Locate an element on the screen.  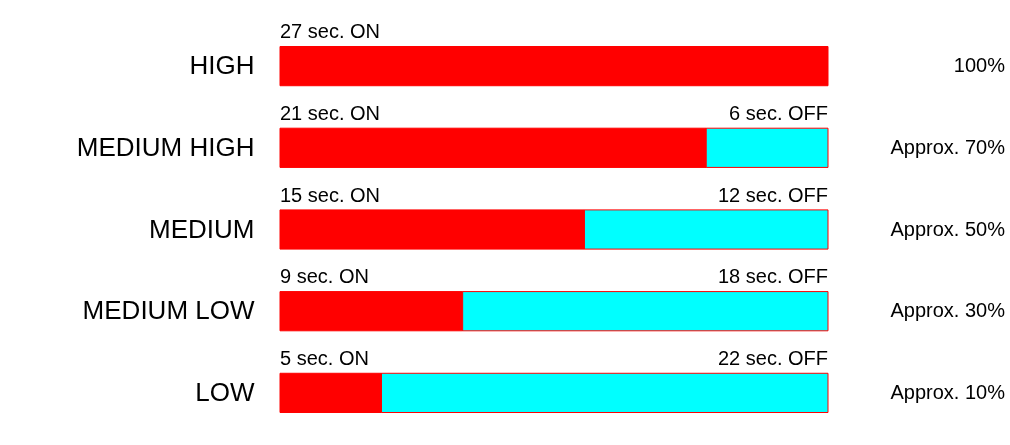
data-label: 12 sec. OFF is located at coordinates (772, 194).